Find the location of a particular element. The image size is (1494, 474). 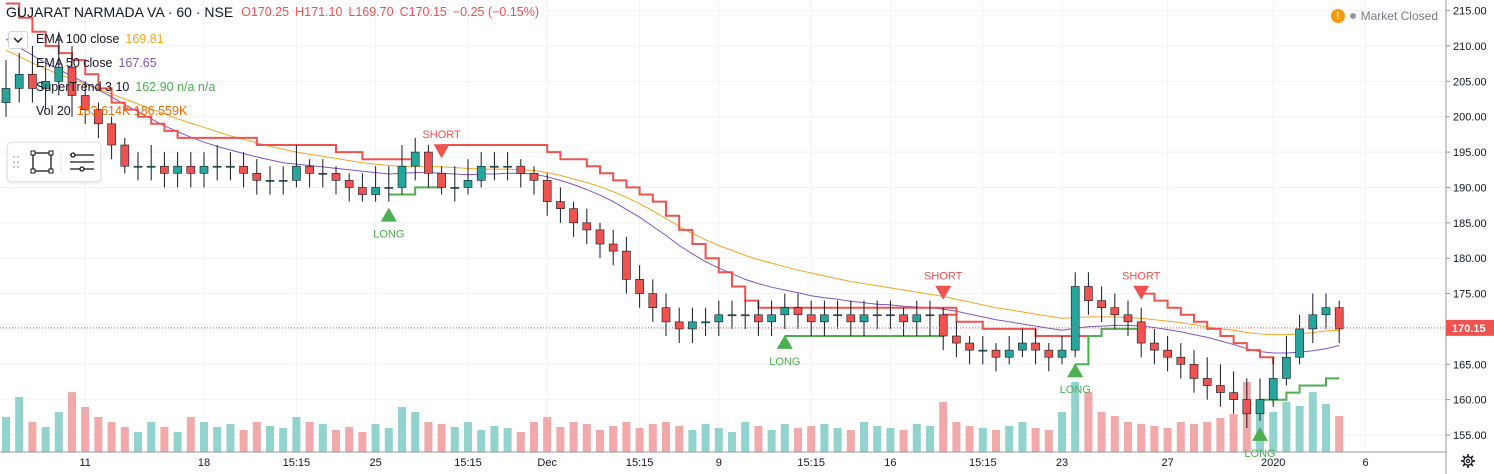

status-dot is located at coordinates (1352, 16).